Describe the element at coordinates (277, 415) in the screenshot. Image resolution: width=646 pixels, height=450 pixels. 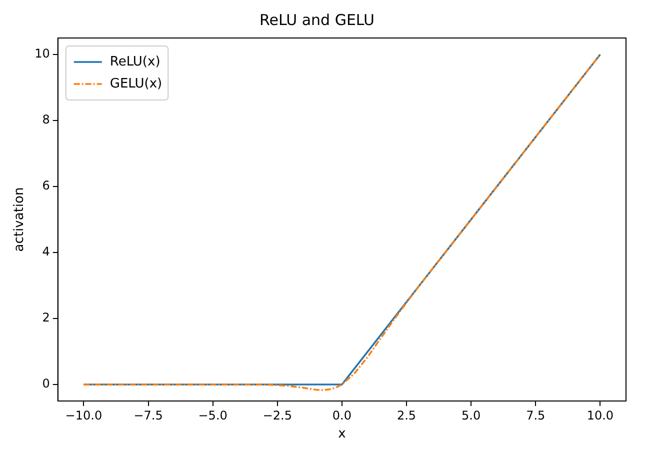
I see `x-tick-label: −2.5` at that location.